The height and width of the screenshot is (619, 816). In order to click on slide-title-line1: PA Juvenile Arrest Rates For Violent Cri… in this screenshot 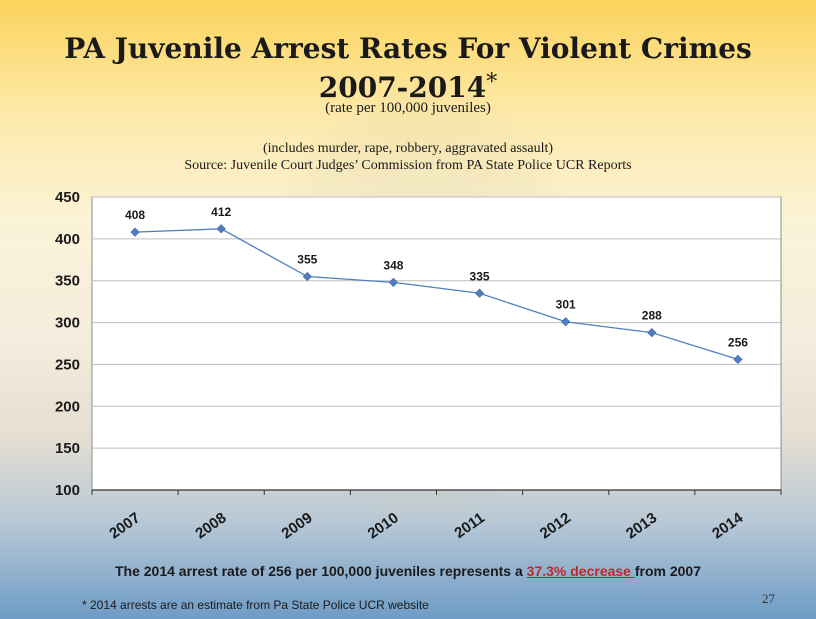, I will do `click(408, 48)`.